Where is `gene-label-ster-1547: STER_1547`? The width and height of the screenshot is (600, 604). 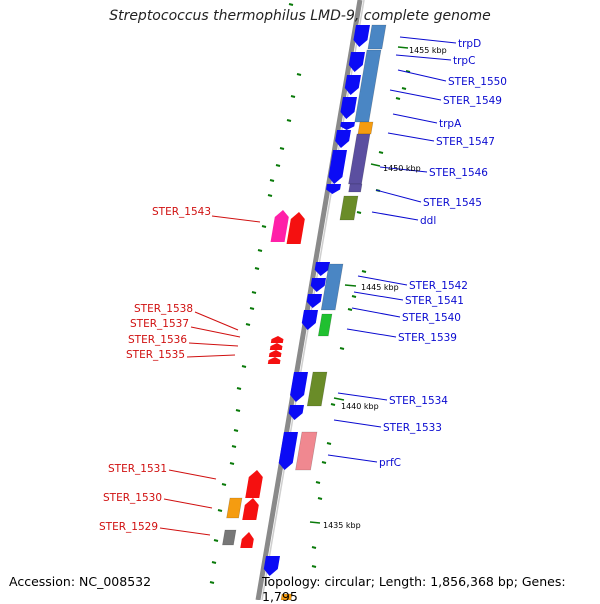
gene-label-ster-1547: STER_1547 is located at coordinates (465, 142).